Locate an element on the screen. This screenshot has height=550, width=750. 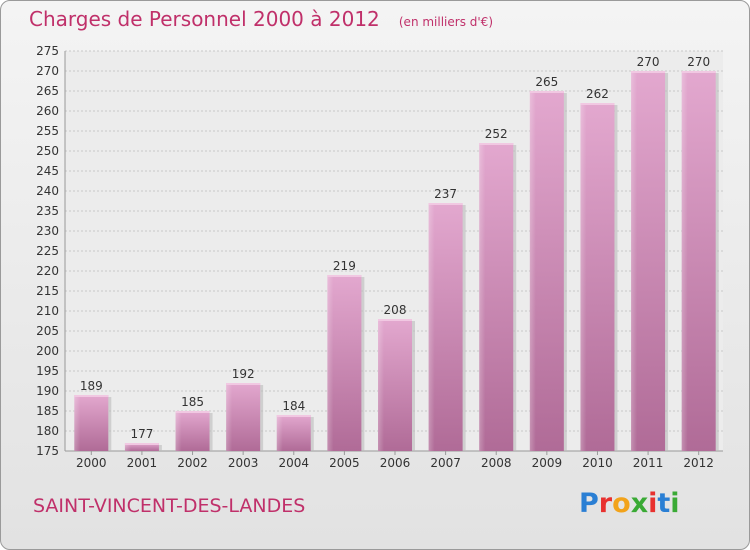
y-tick-label: 205 is located at coordinates (47, 331).